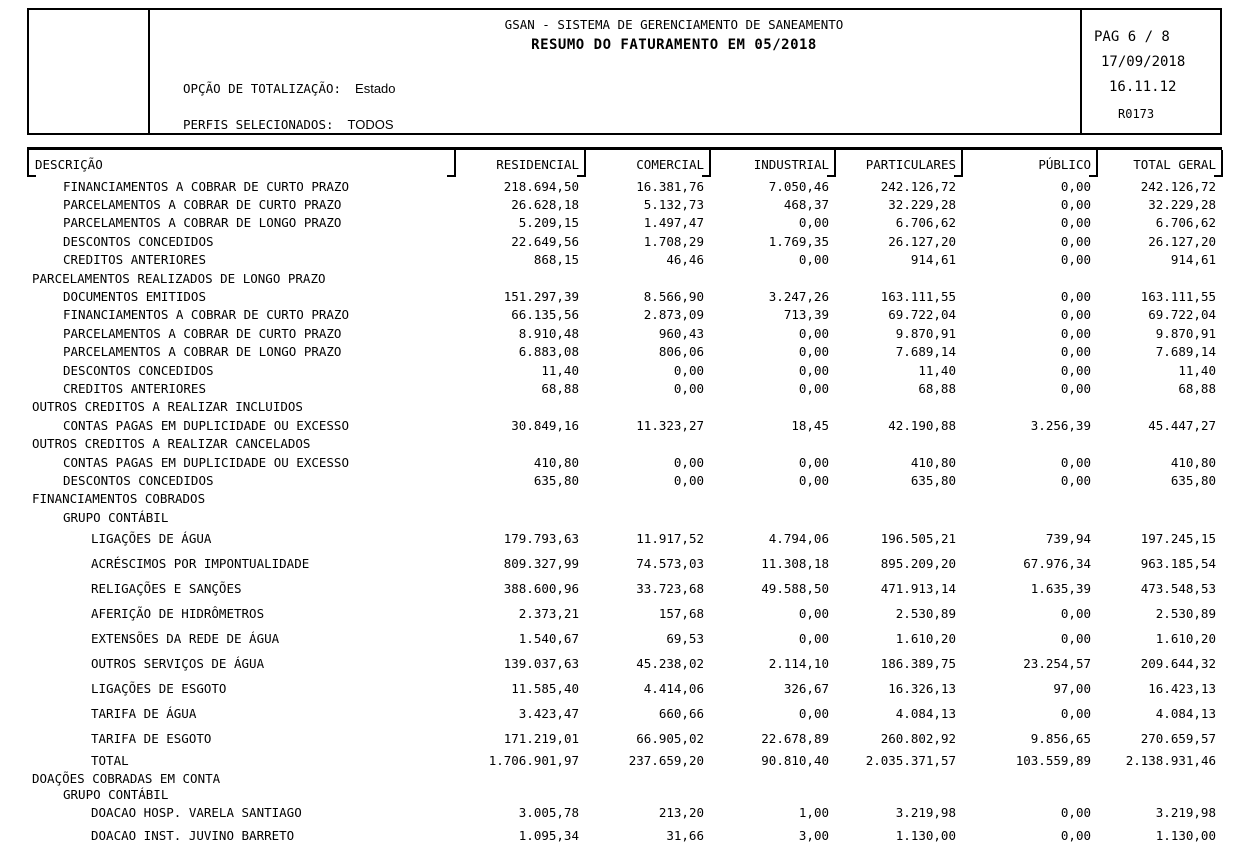 This screenshot has width=1250, height=855. Describe the element at coordinates (795, 564) in the screenshot. I see `cell-value: 11.308,18` at that location.